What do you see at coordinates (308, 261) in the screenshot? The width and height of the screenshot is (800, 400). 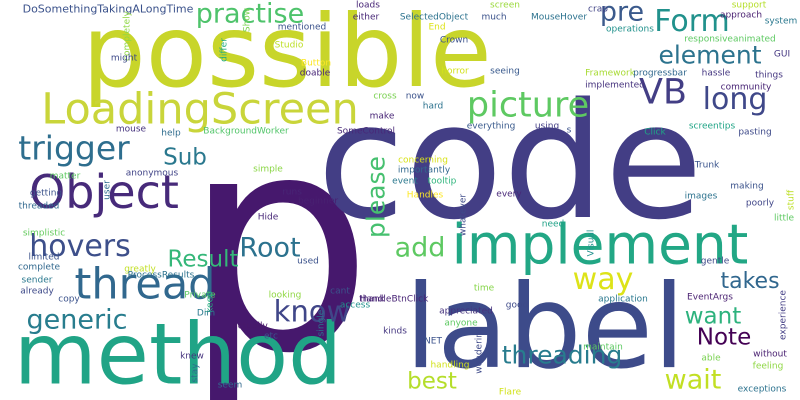 I see `word-used: used` at bounding box center [308, 261].